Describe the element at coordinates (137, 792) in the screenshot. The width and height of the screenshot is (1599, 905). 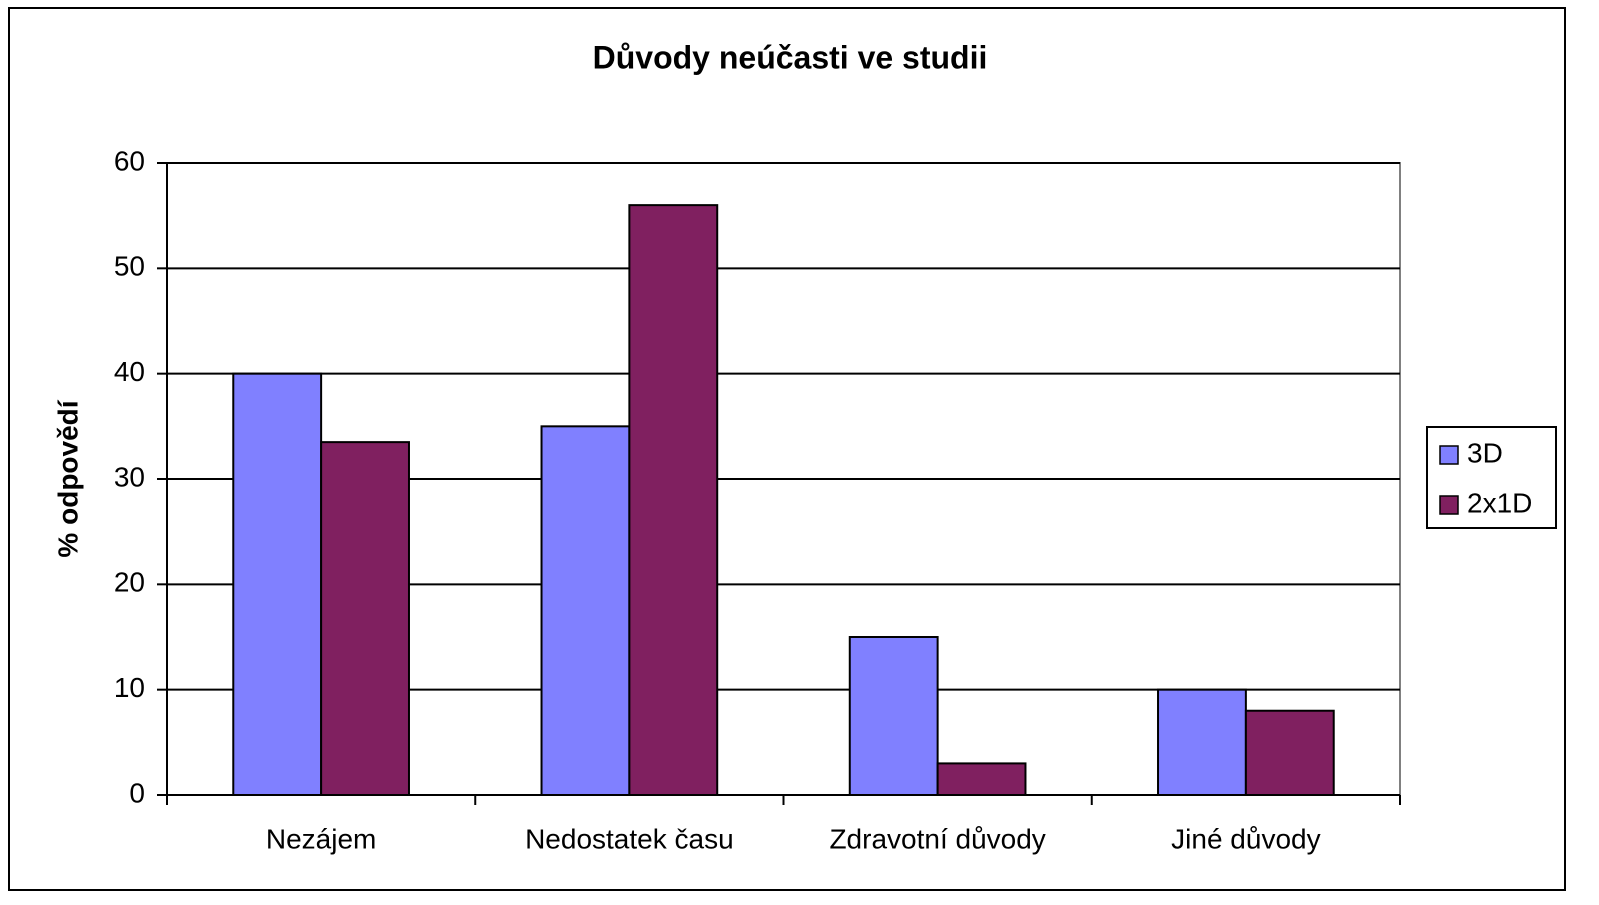
I see `y-tick-label: 0` at that location.